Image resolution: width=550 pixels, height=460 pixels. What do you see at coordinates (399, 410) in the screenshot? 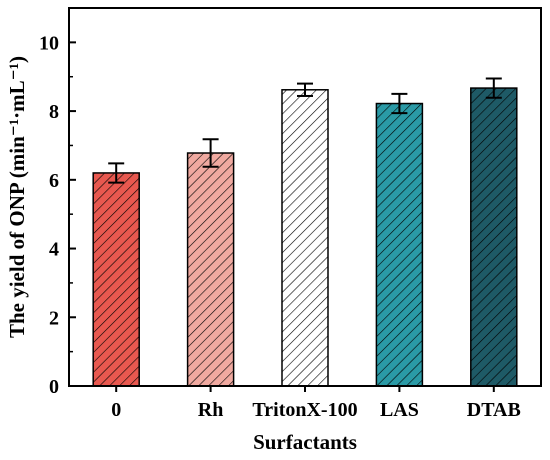
I see `x-tick-label: LAS` at bounding box center [399, 410].